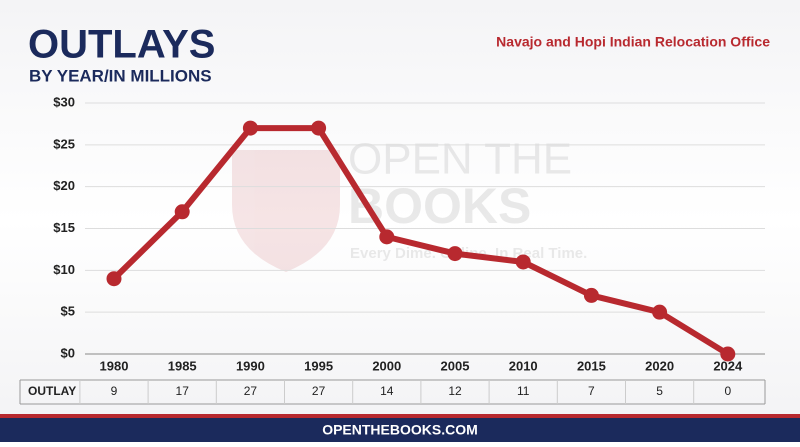  I want to click on table-value: 14, so click(387, 391).